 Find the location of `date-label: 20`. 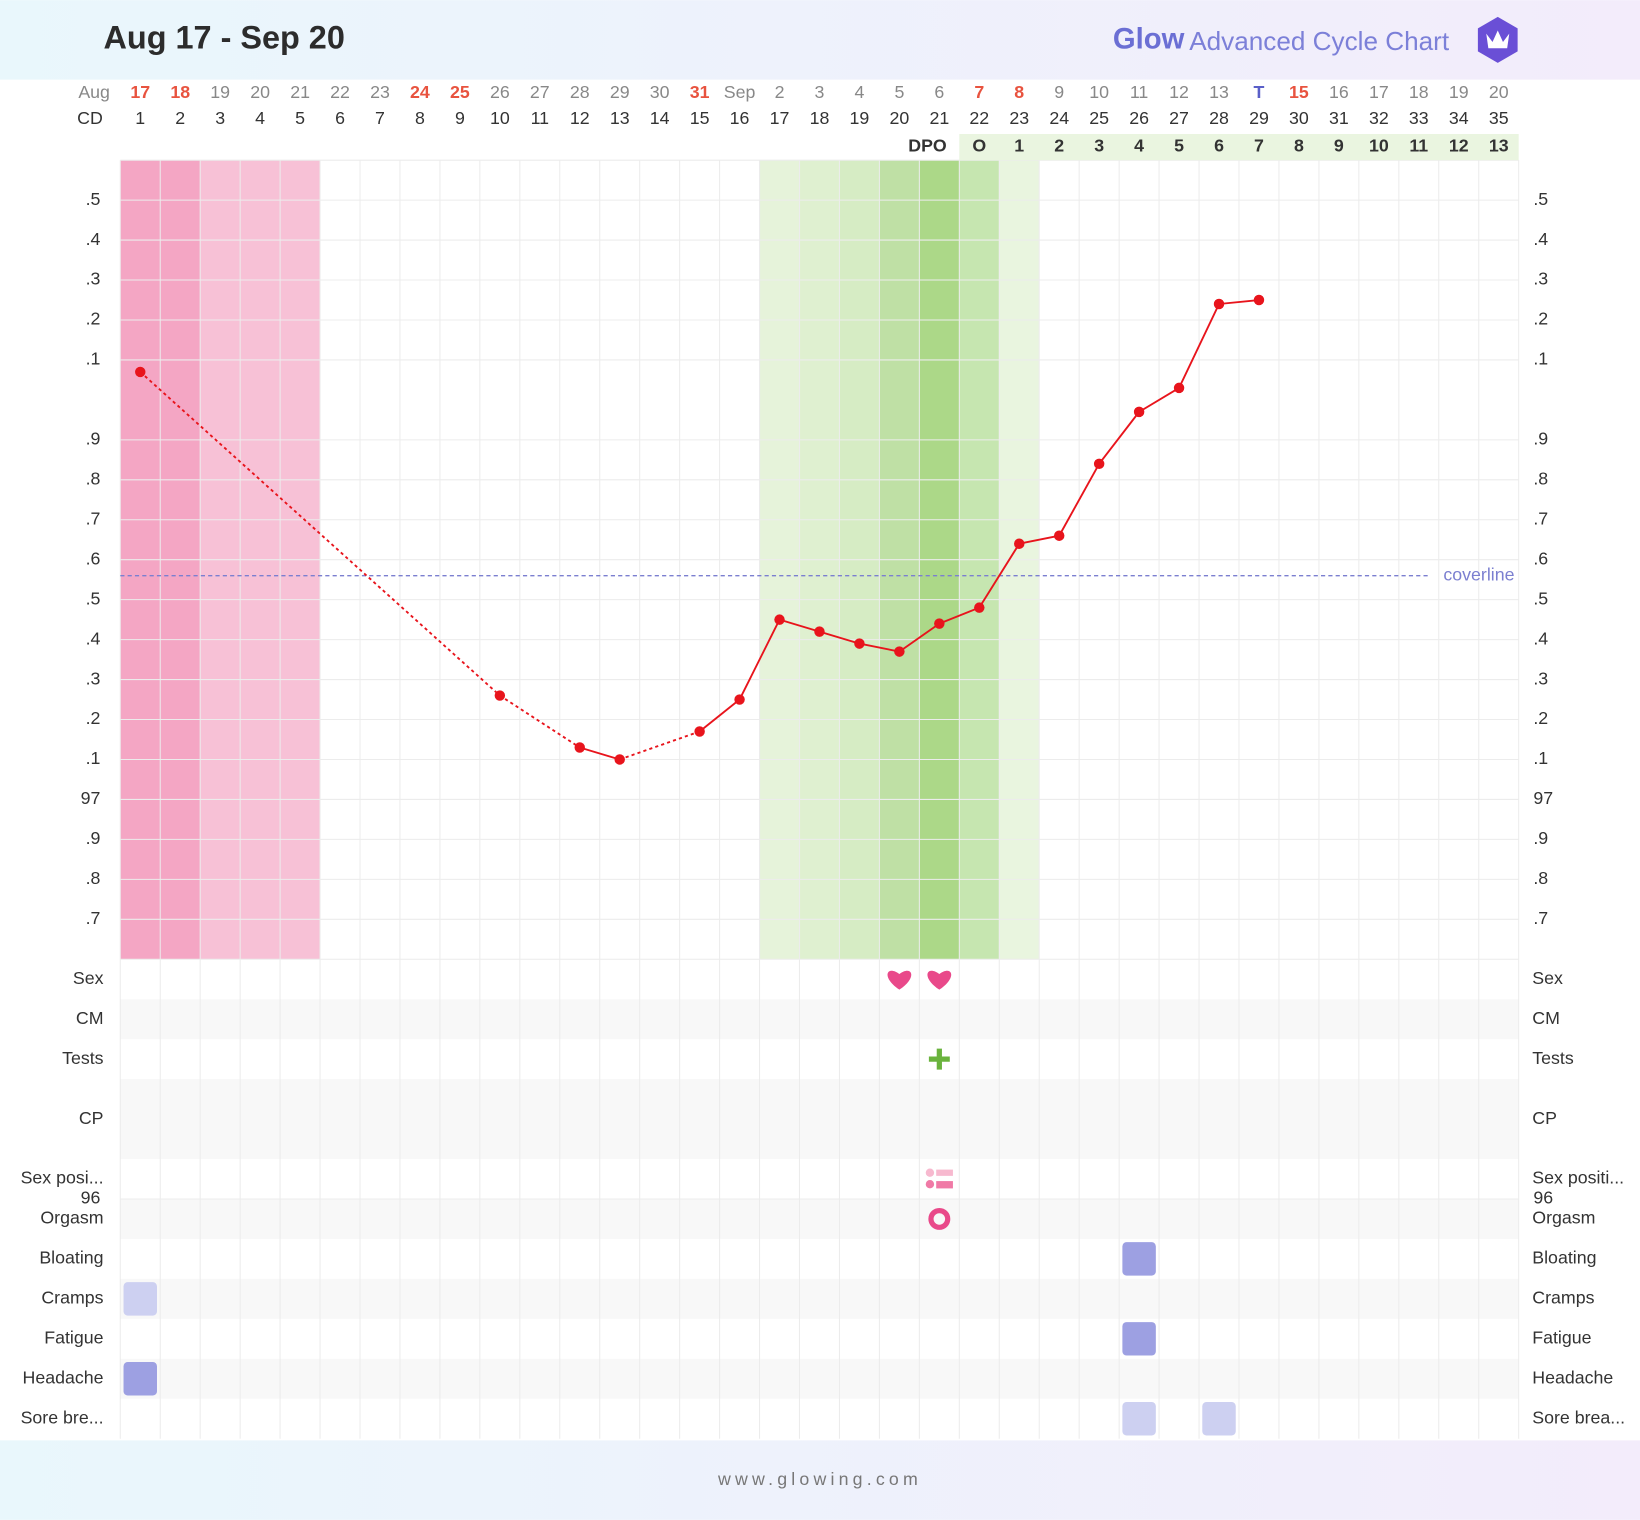

date-label: 20 is located at coordinates (260, 92).